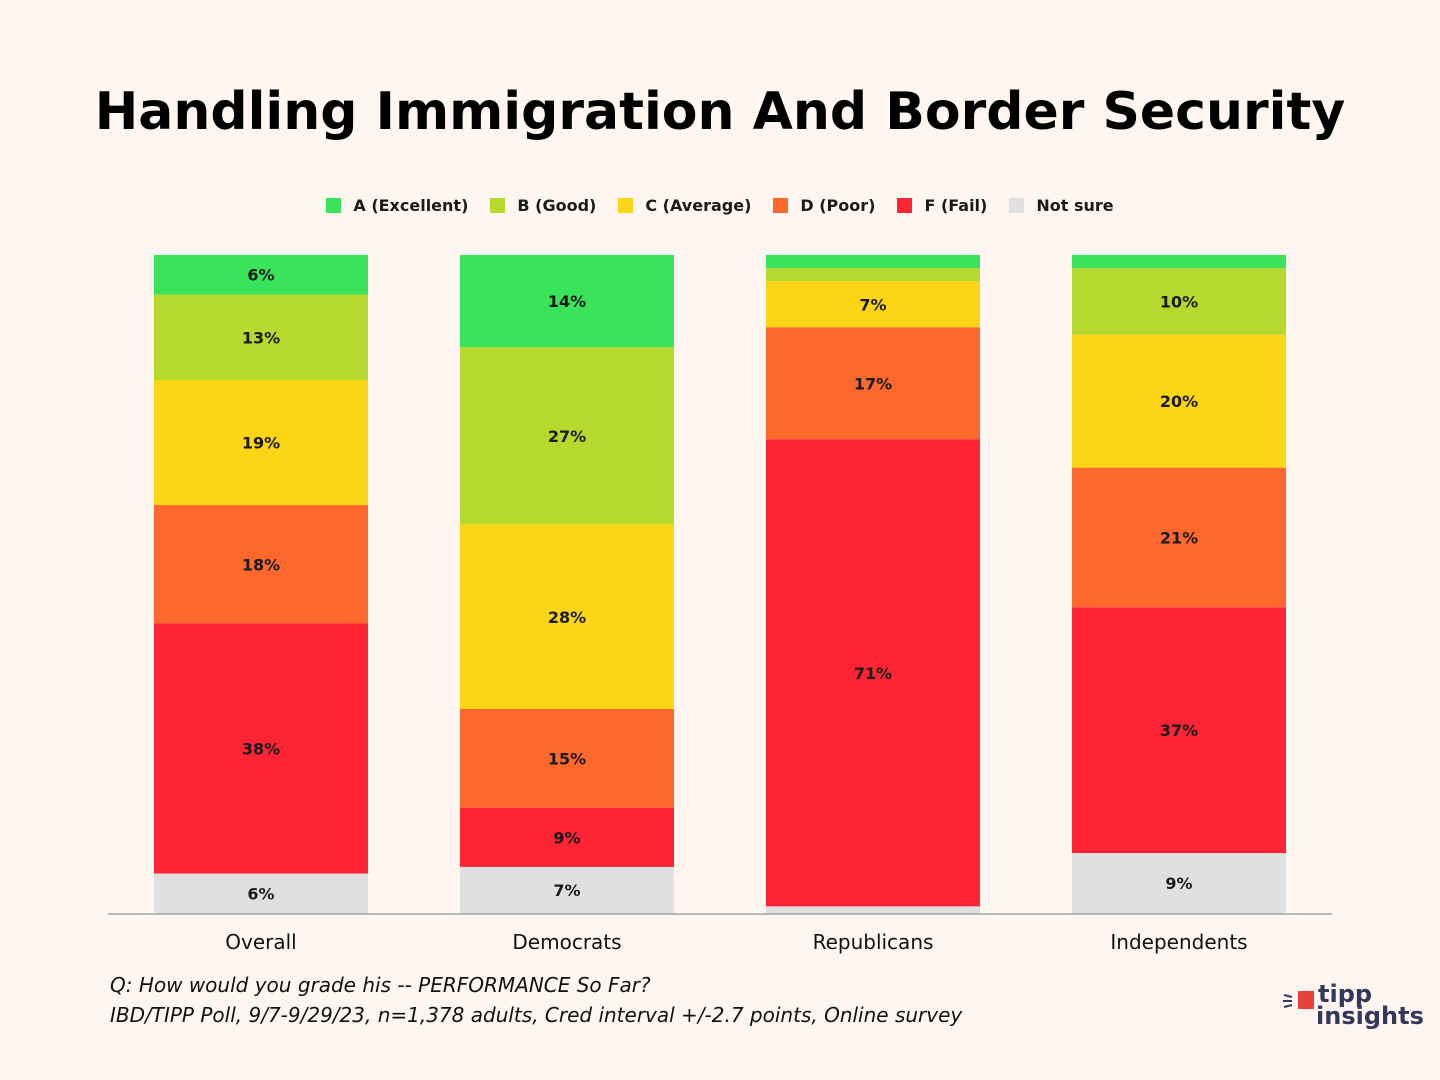 Image resolution: width=1440 pixels, height=1080 pixels. I want to click on data-label: 19%, so click(261, 443).